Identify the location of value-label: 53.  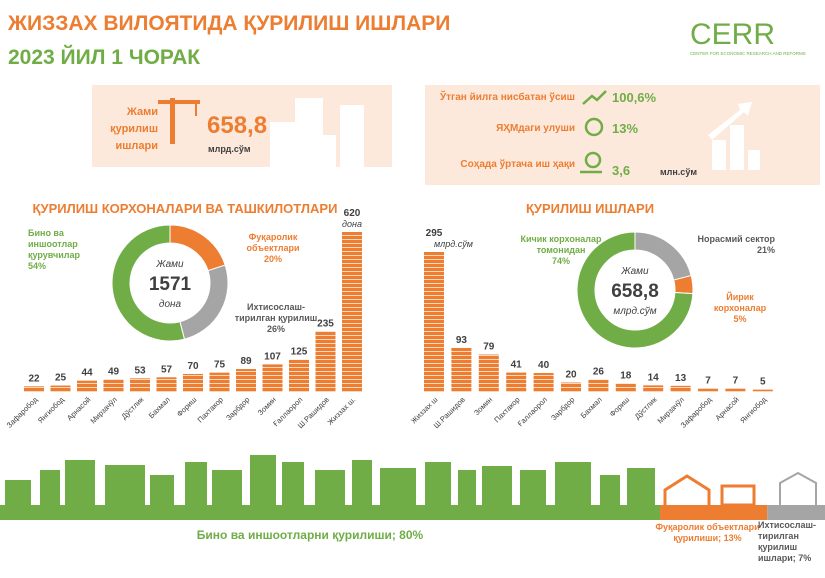
(140, 370).